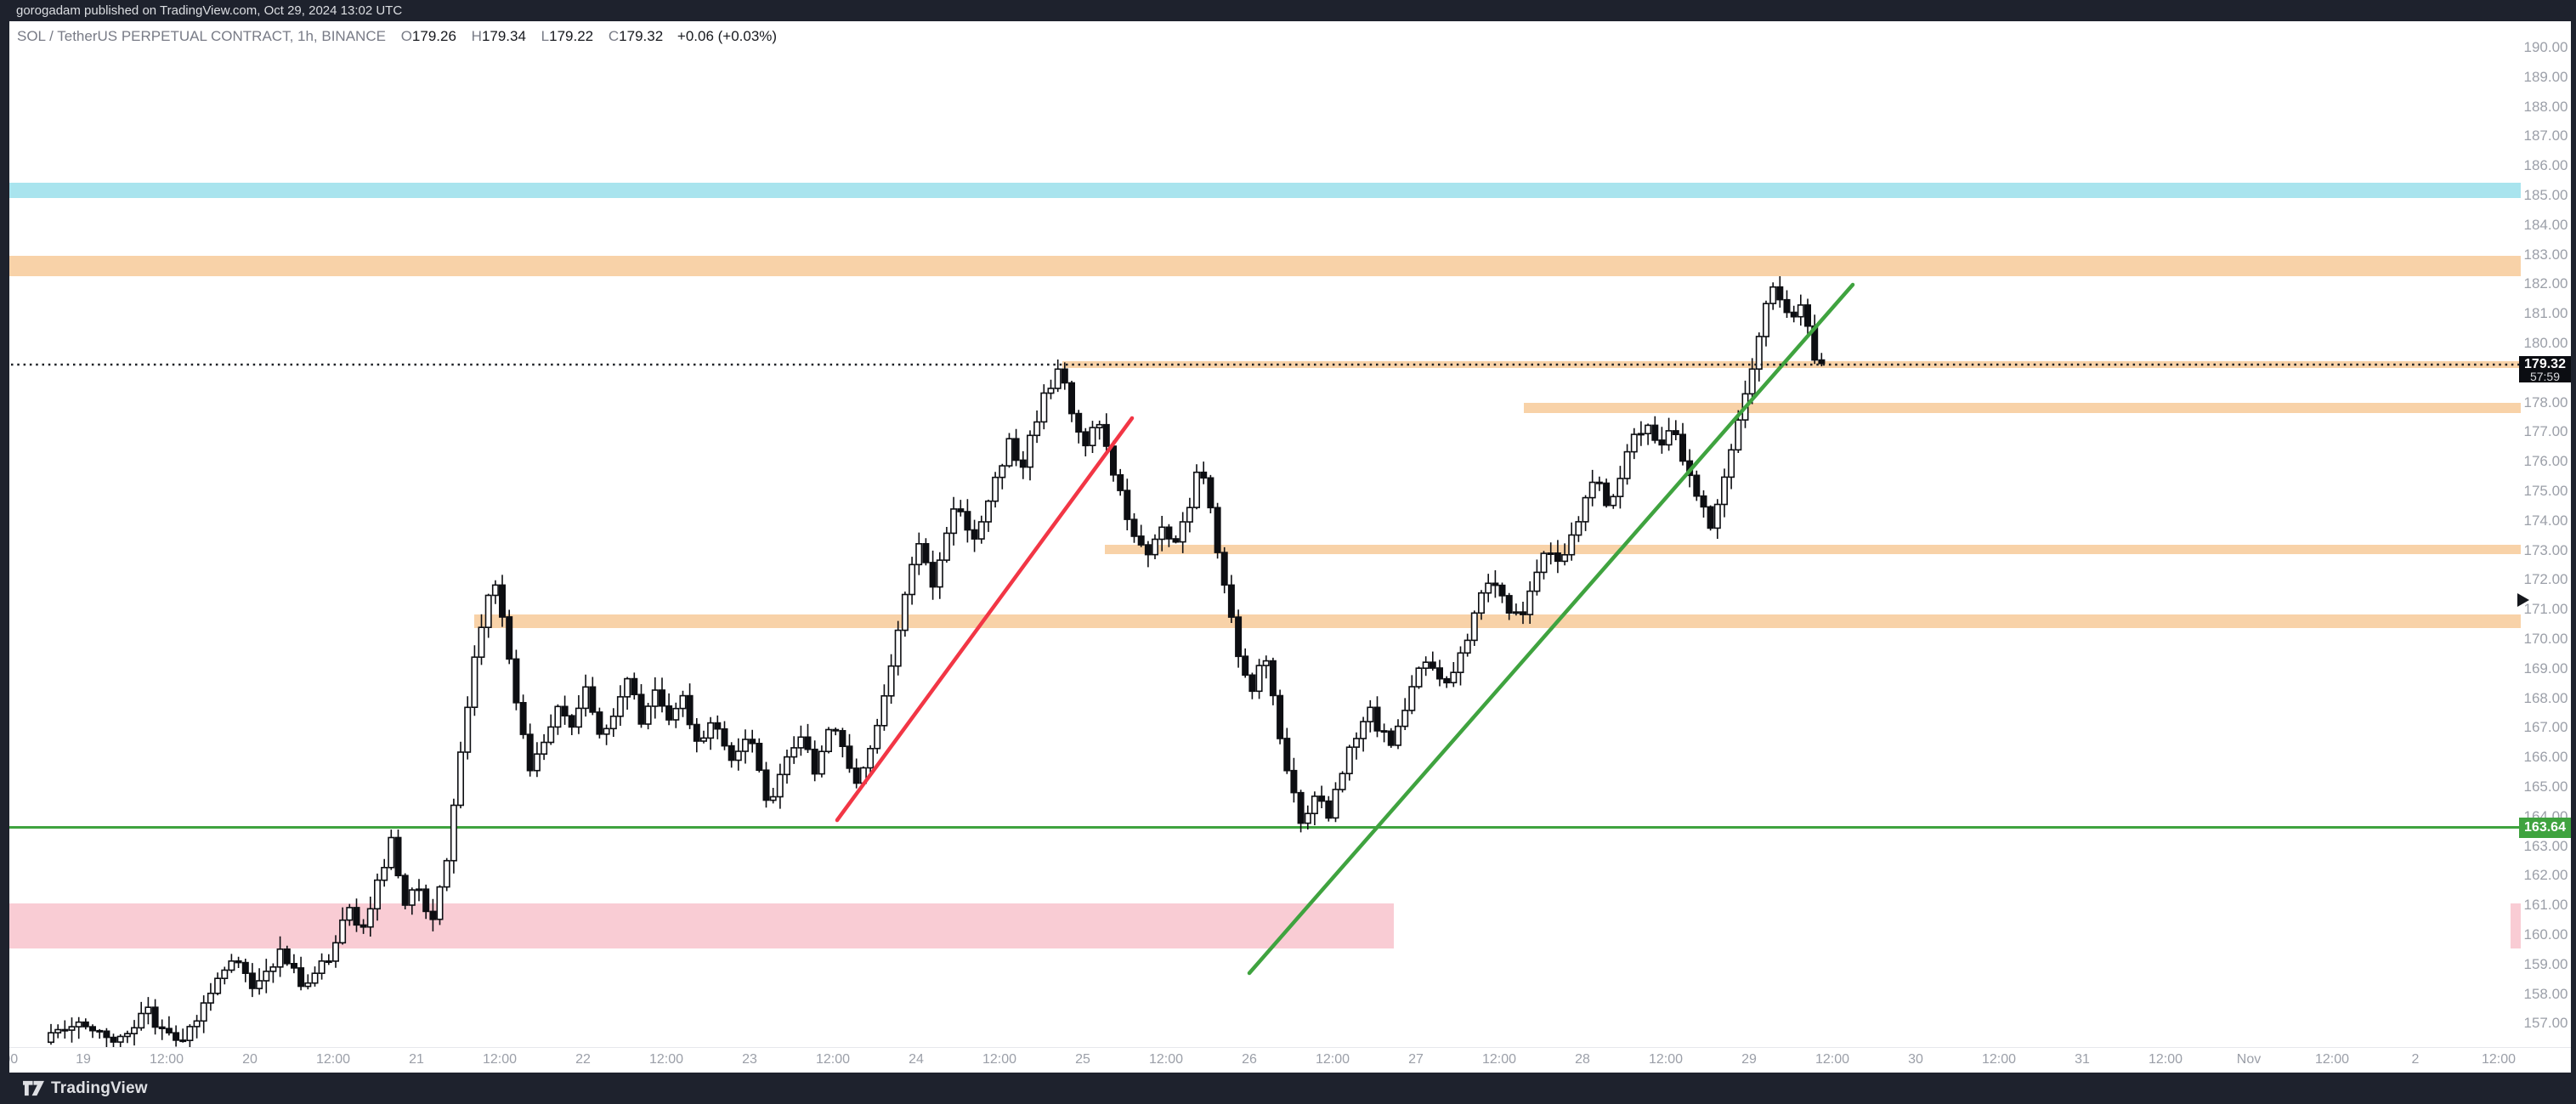 This screenshot has height=1104, width=2576. What do you see at coordinates (2545, 697) in the screenshot?
I see `price-tick-label: 168.00` at bounding box center [2545, 697].